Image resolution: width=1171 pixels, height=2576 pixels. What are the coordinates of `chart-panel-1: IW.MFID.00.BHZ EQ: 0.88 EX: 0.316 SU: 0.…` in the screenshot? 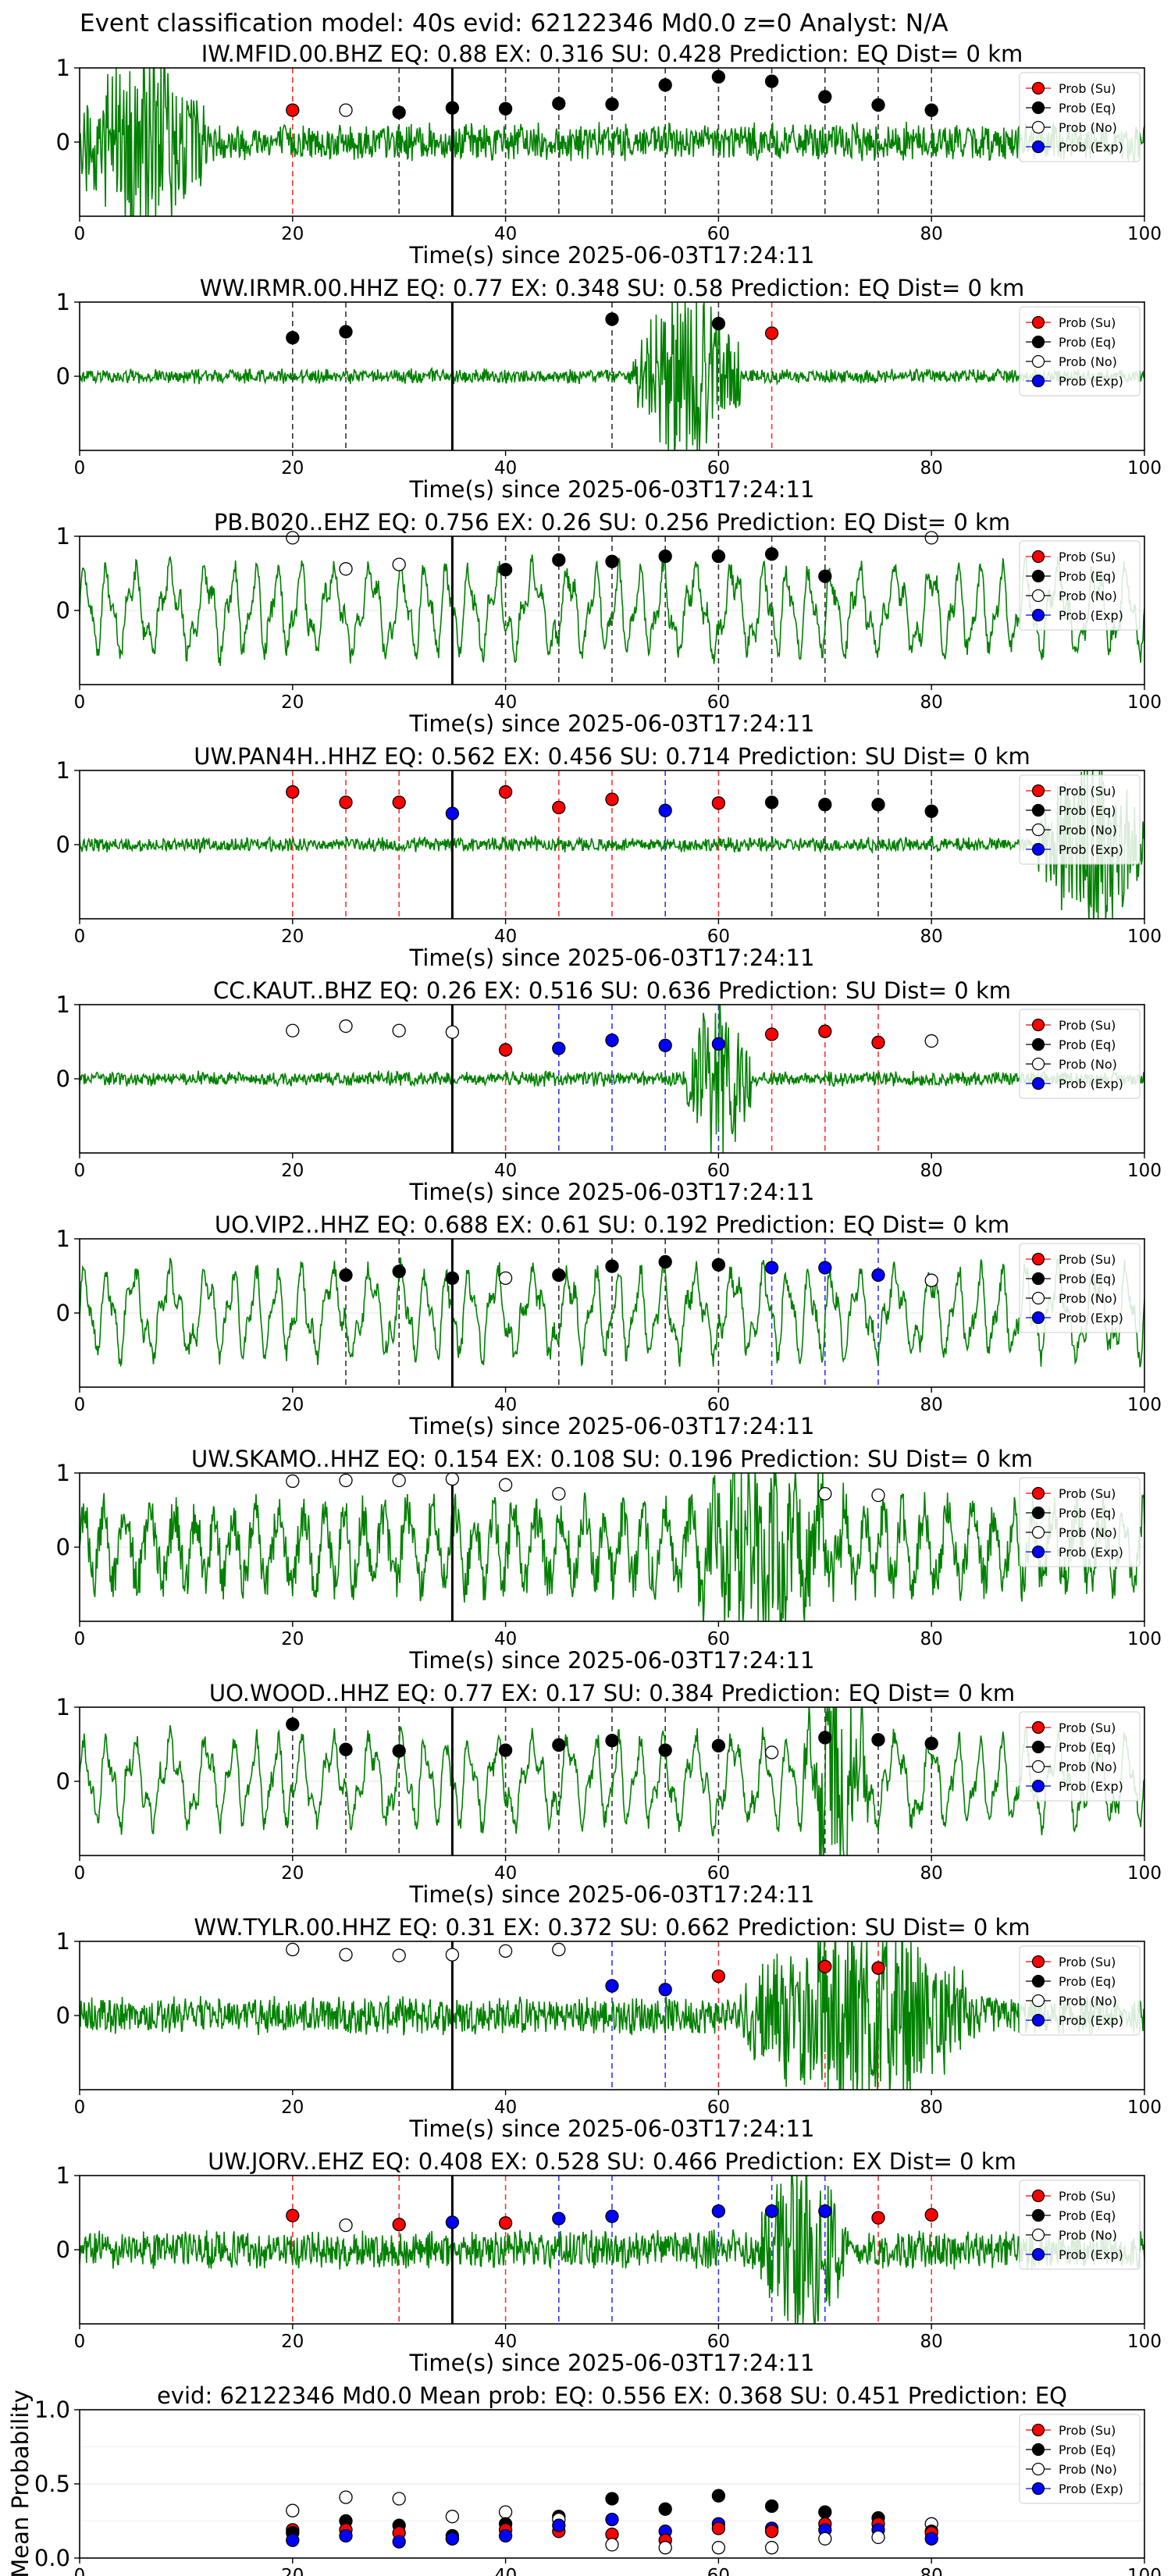 It's located at (609, 155).